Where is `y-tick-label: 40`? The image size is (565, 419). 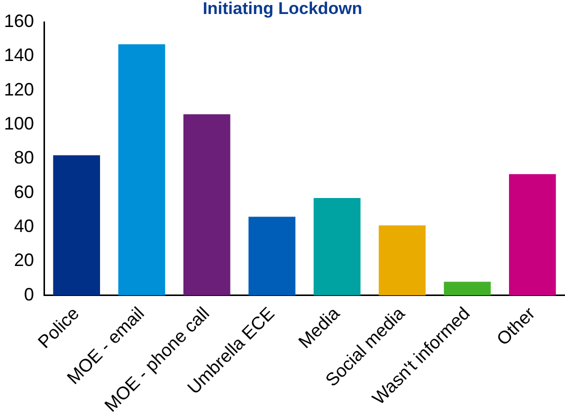 y-tick-label: 40 is located at coordinates (24, 226).